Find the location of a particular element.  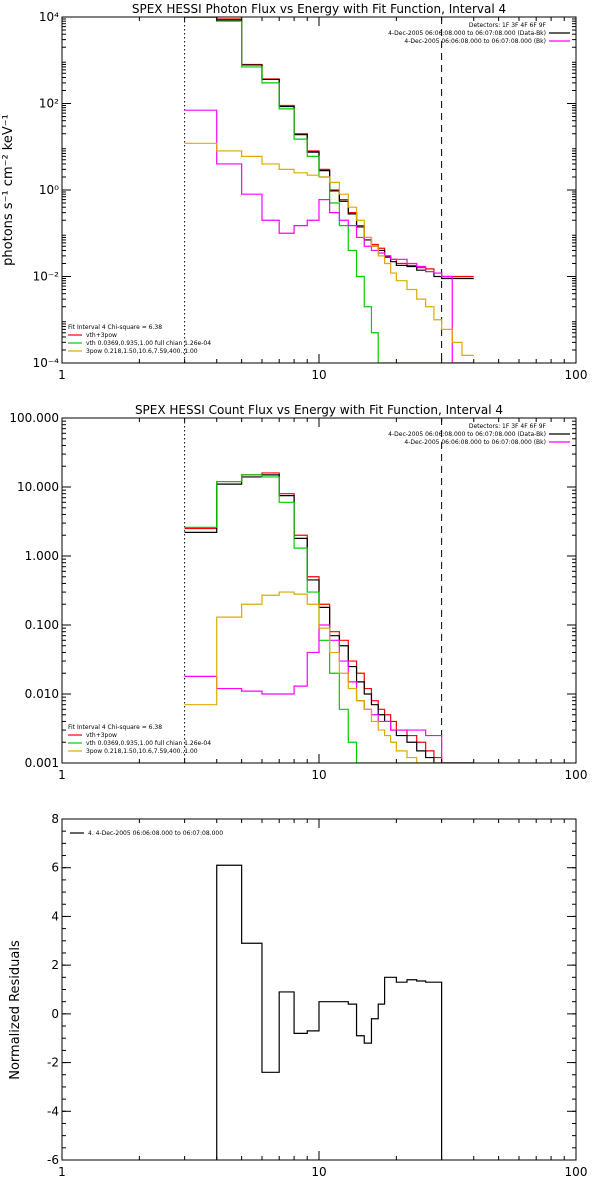

y-tick-label: 0.001 is located at coordinates (42, 763).